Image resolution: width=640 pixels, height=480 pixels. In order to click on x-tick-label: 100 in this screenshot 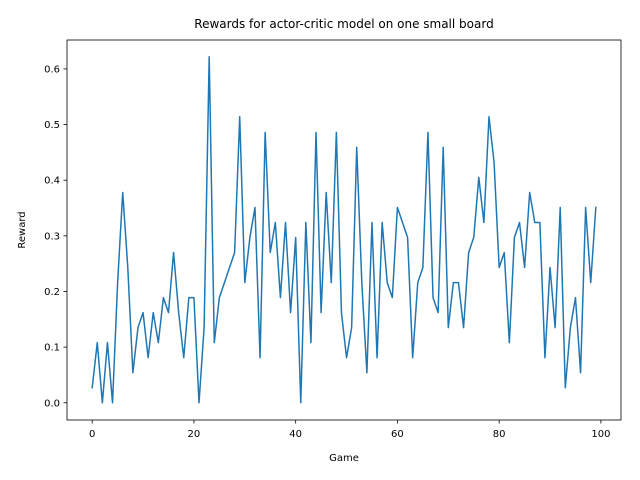, I will do `click(600, 434)`.